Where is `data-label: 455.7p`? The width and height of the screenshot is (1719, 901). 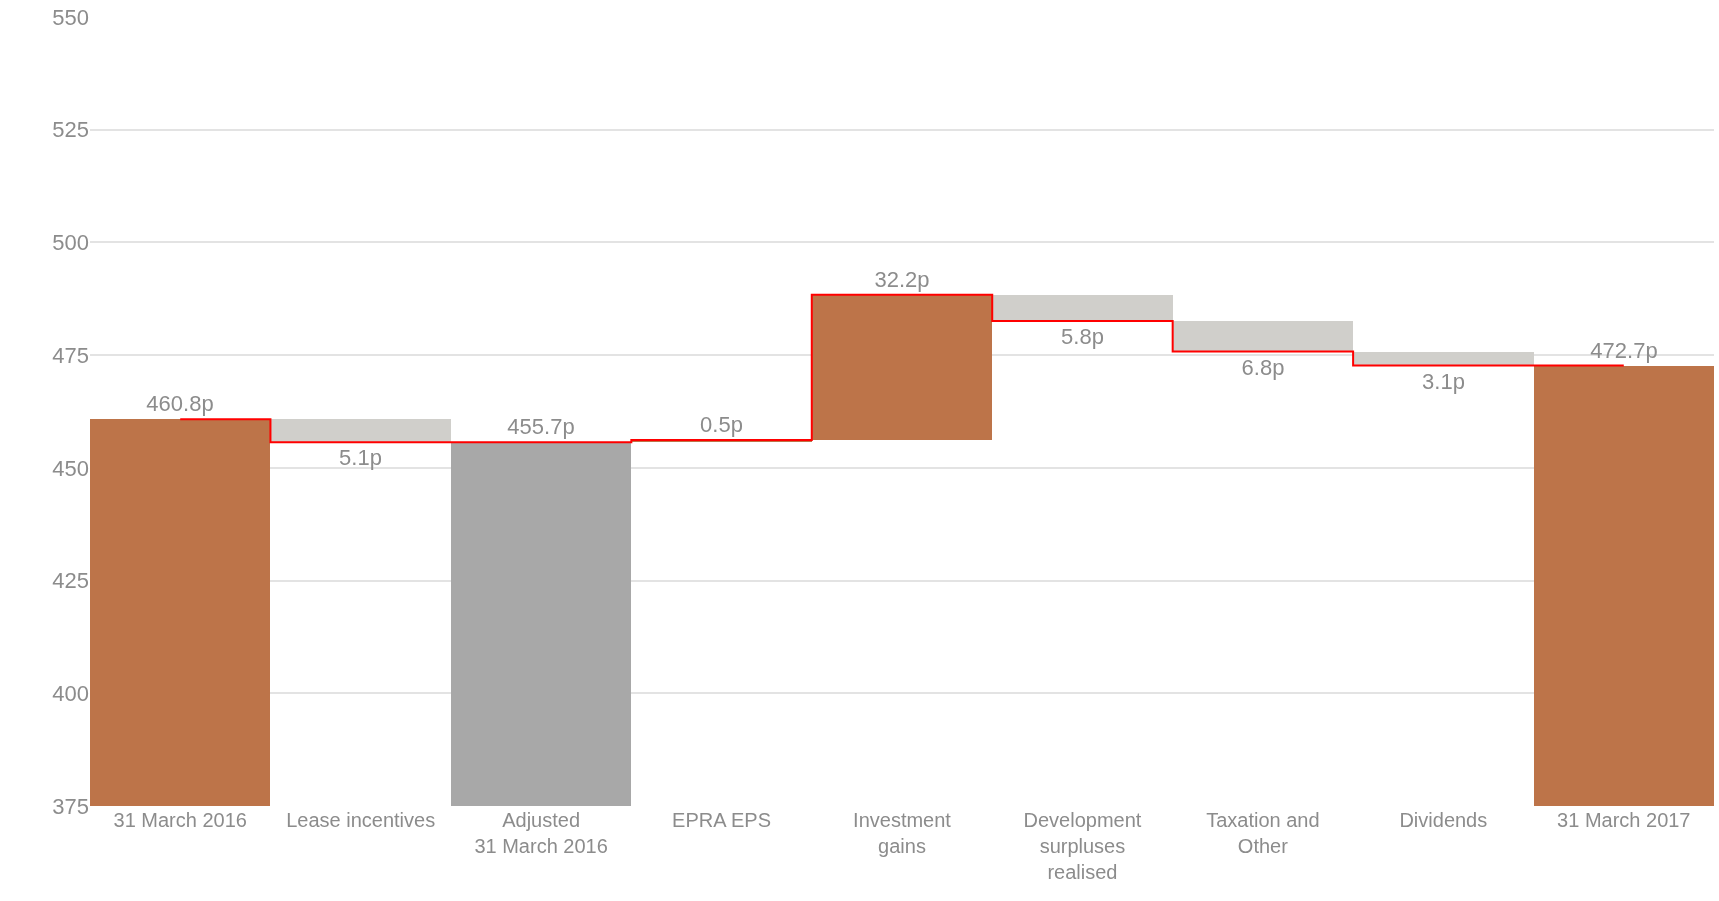
data-label: 455.7p is located at coordinates (541, 426).